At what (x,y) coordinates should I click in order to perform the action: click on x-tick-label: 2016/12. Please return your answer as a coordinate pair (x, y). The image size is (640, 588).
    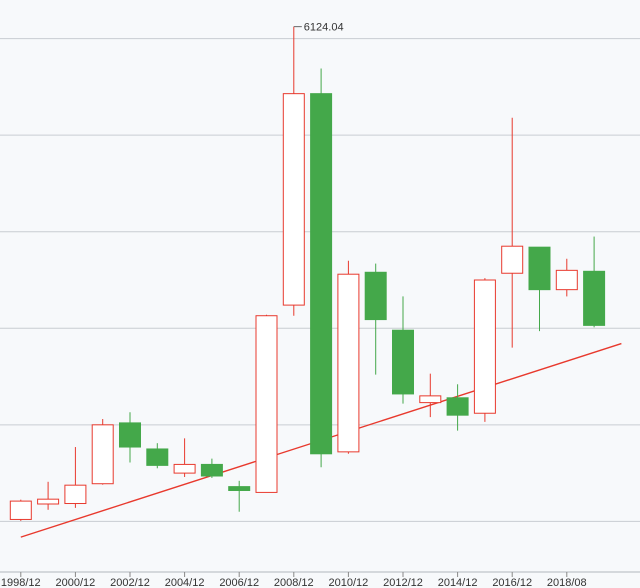
    Looking at the image, I should click on (512, 582).